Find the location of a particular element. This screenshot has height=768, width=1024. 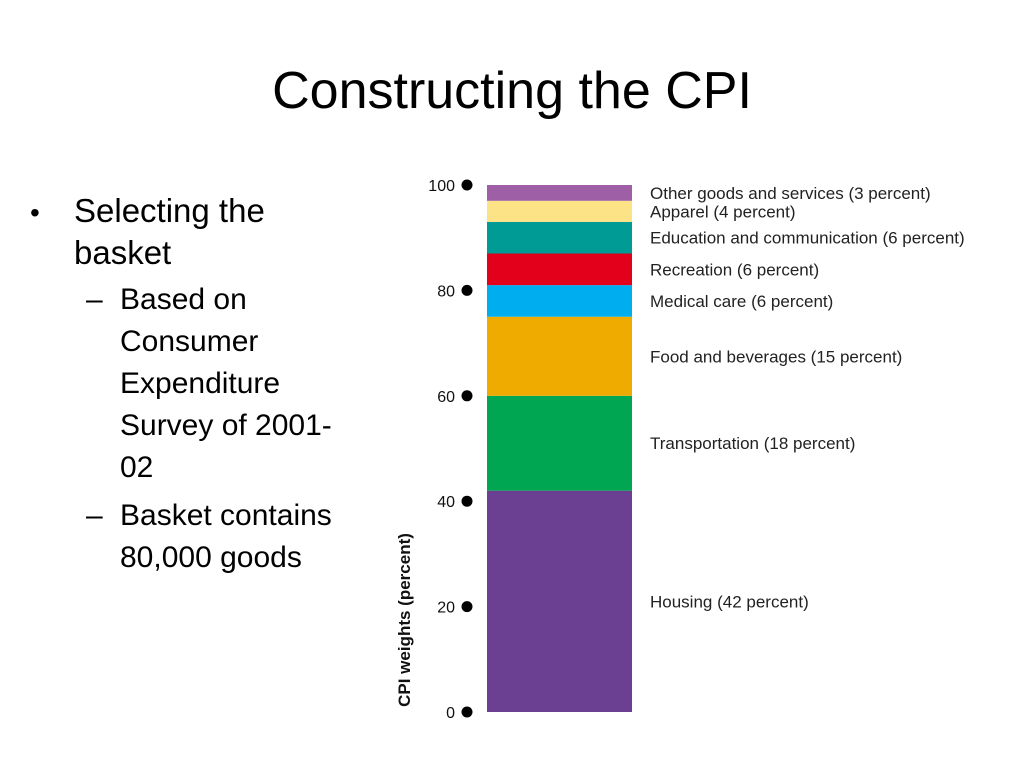

bar-segment-other-goods-and-services is located at coordinates (559, 193).